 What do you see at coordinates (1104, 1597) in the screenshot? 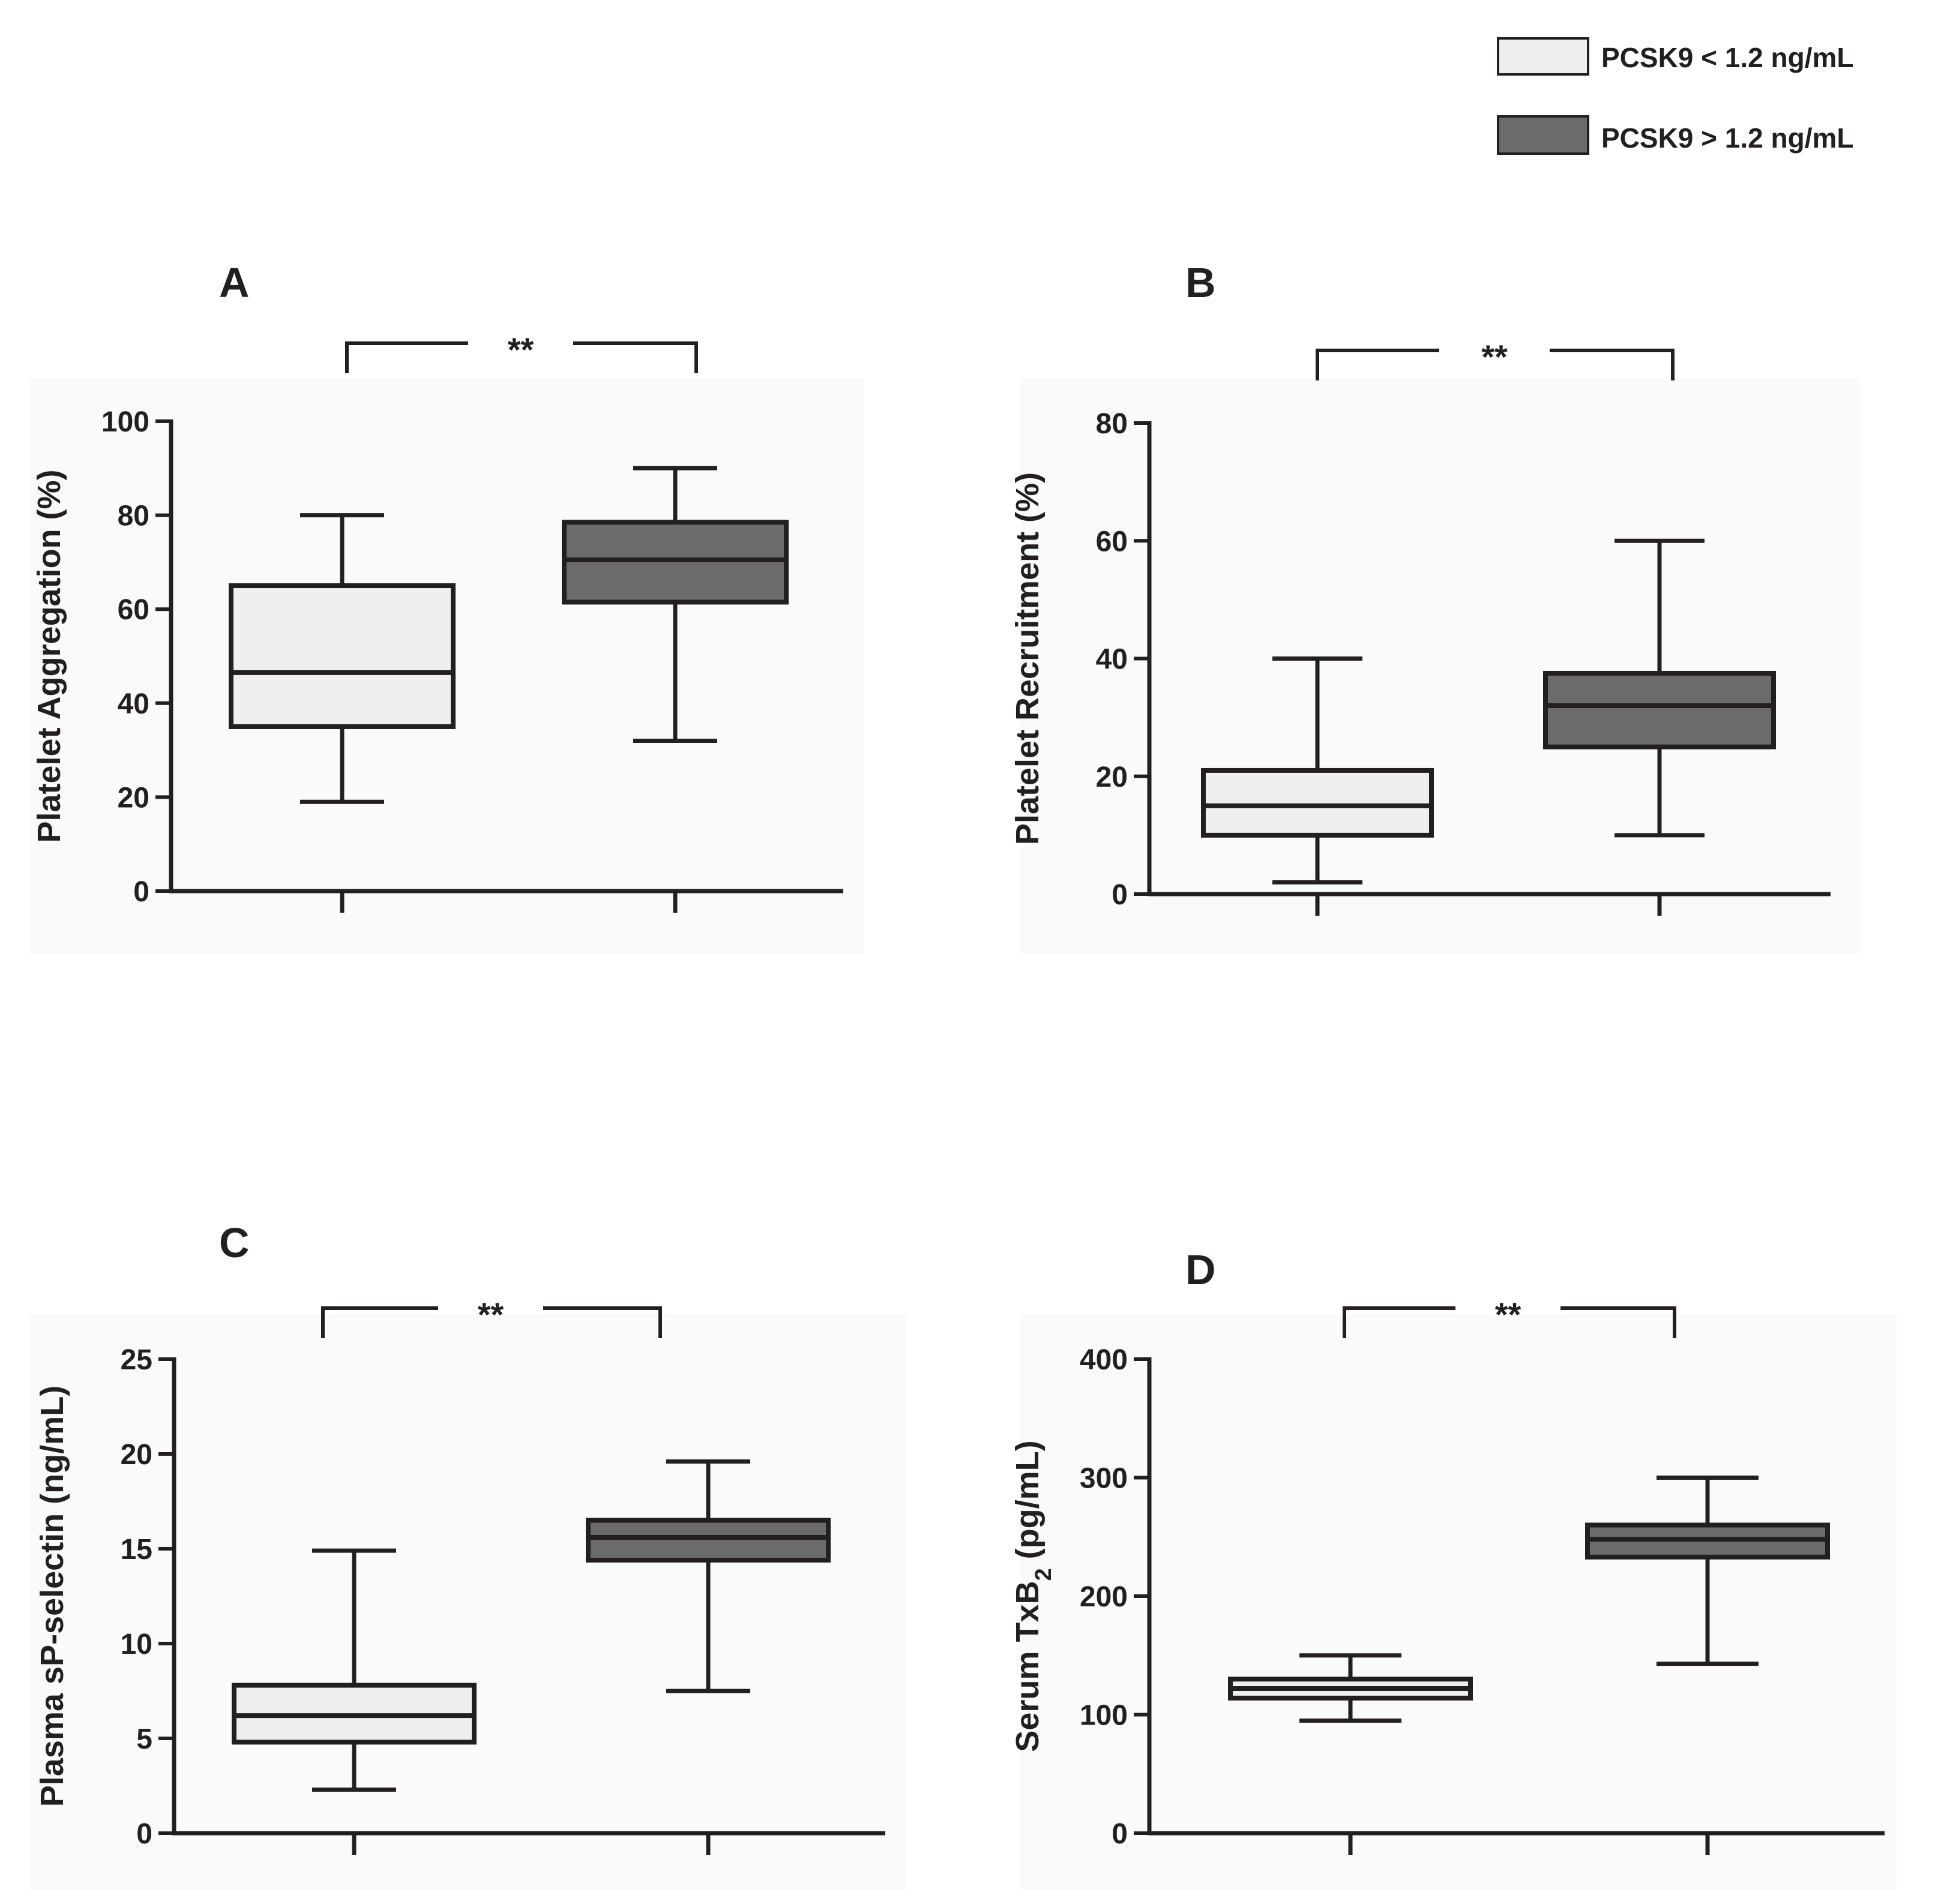
I see `y-tick-label: 200` at bounding box center [1104, 1597].